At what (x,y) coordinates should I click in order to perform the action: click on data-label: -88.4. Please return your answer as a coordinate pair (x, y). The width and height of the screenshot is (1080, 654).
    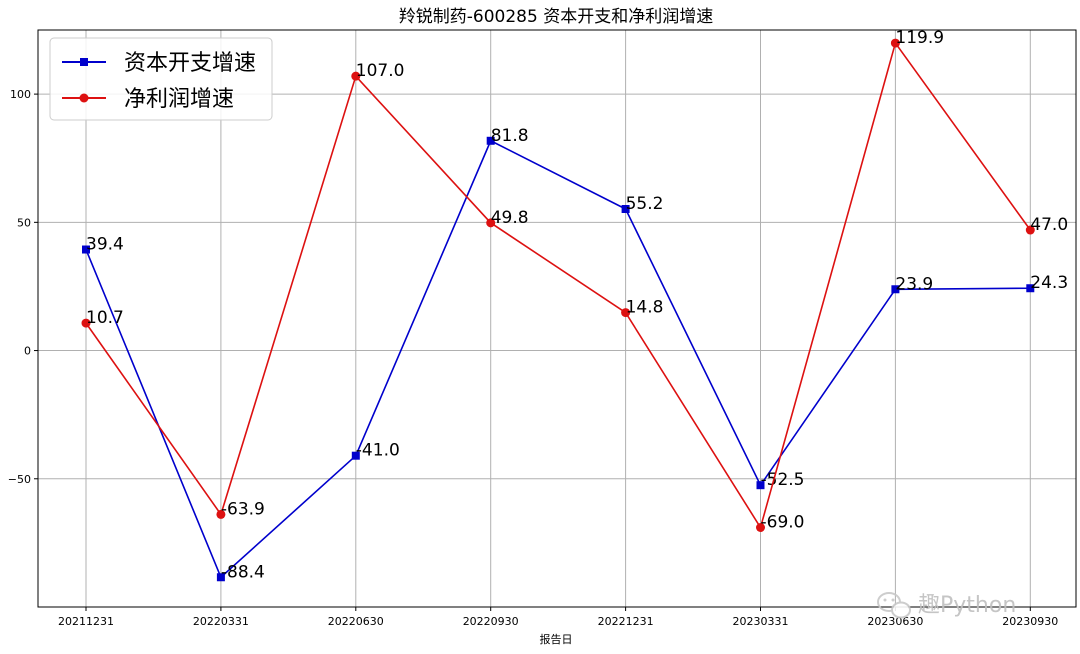
    Looking at the image, I should click on (243, 572).